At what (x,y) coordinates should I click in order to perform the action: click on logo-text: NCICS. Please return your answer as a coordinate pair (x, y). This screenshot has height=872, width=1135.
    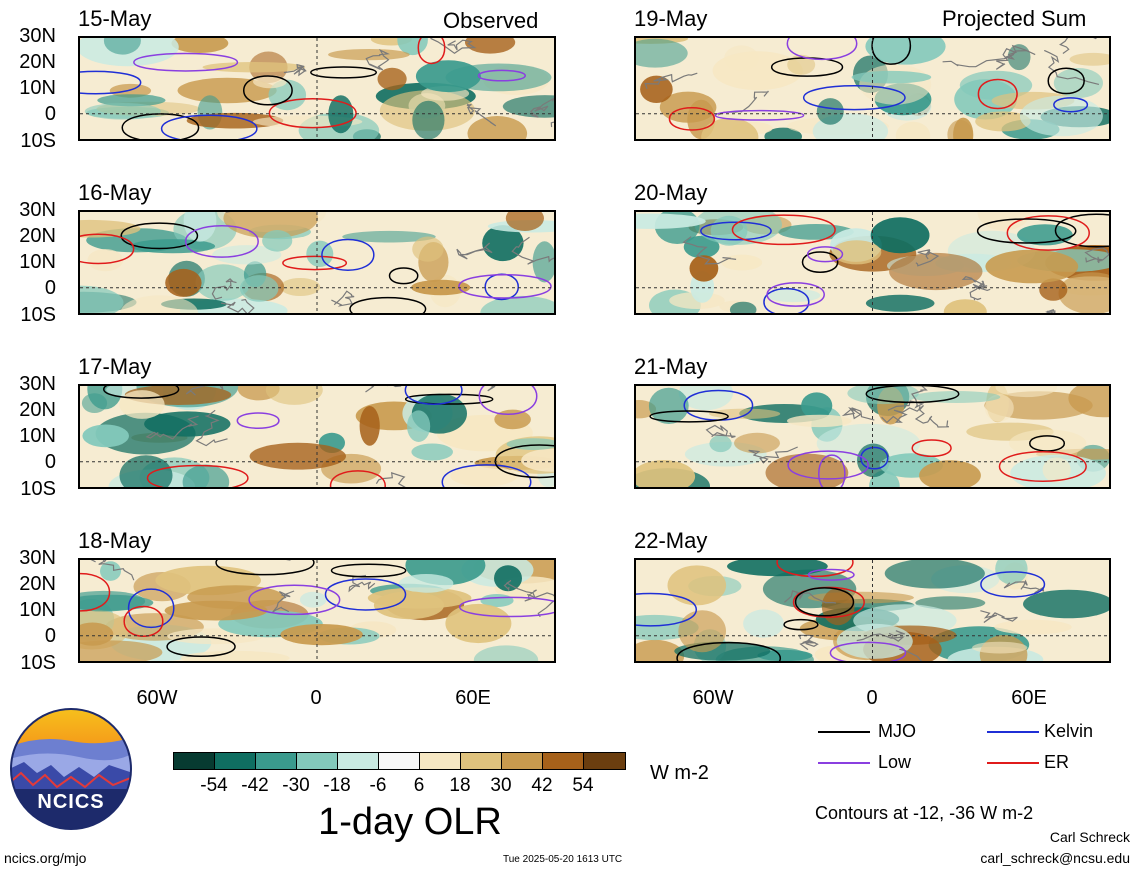
    Looking at the image, I should click on (71, 802).